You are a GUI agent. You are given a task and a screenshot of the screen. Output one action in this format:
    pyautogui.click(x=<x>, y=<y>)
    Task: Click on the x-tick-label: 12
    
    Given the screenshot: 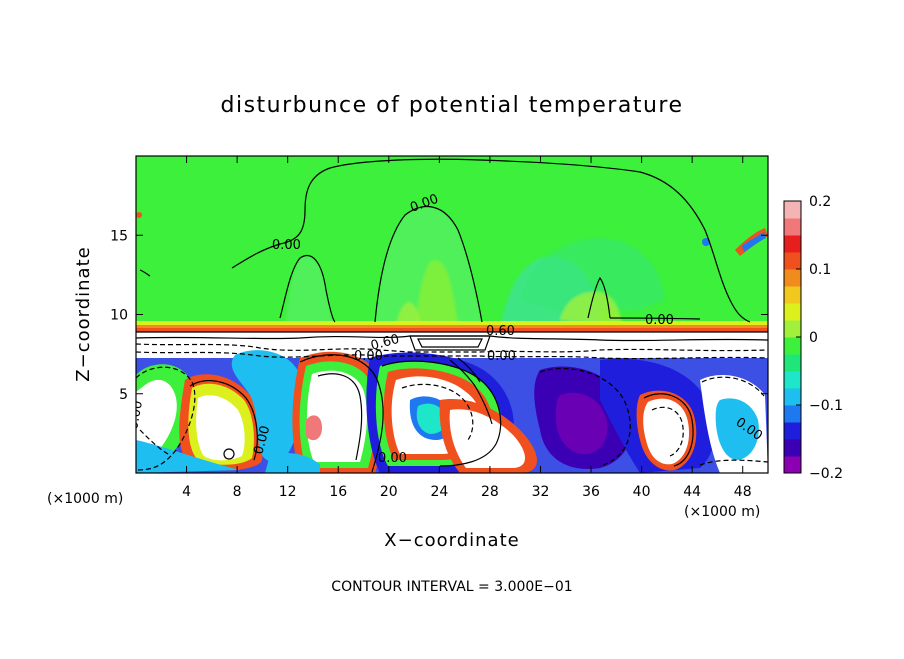 What is the action you would take?
    pyautogui.click(x=288, y=492)
    